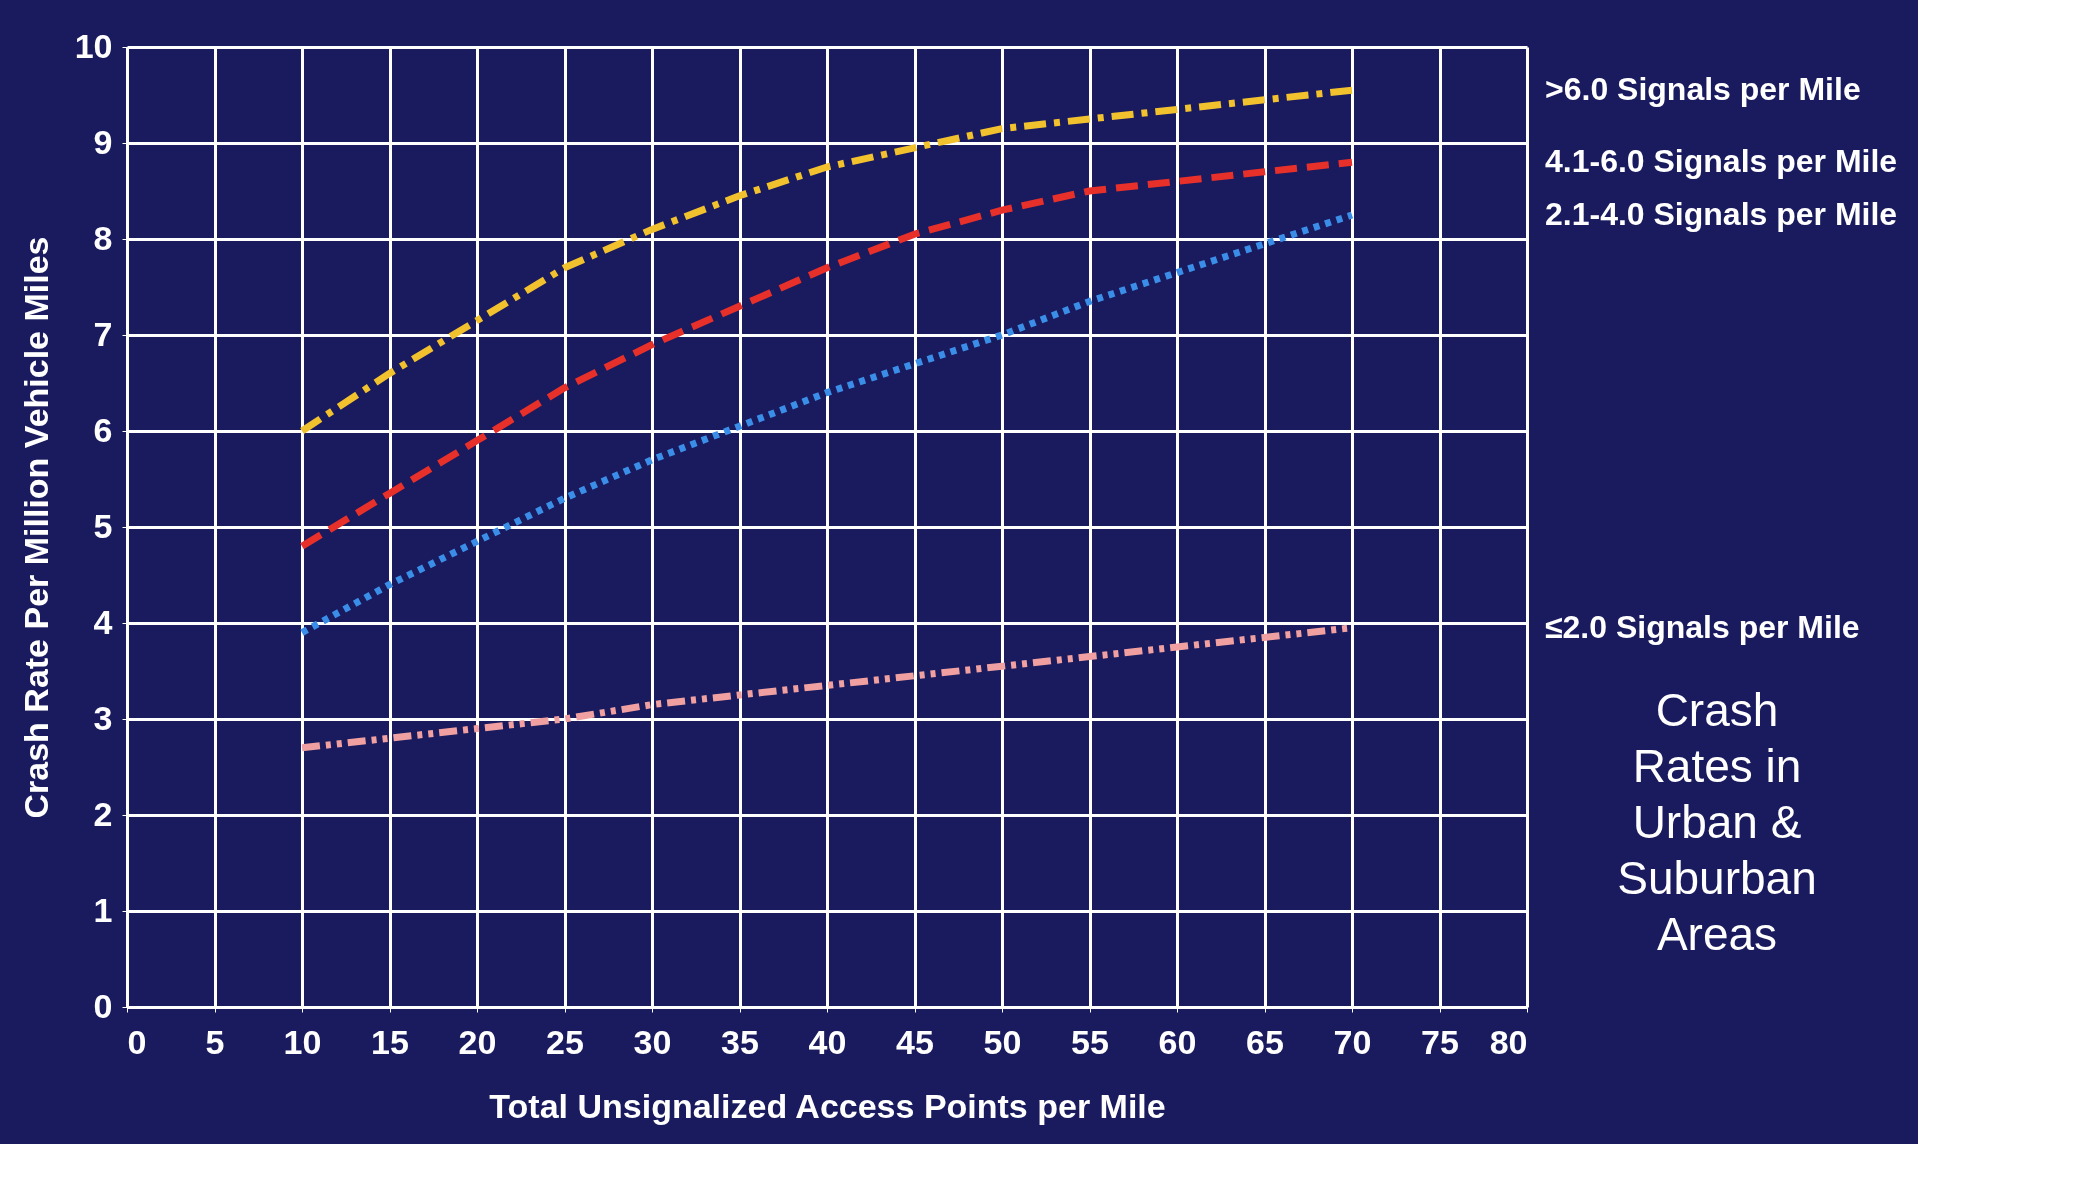  I want to click on x-tick-label: 40, so click(827, 1041).